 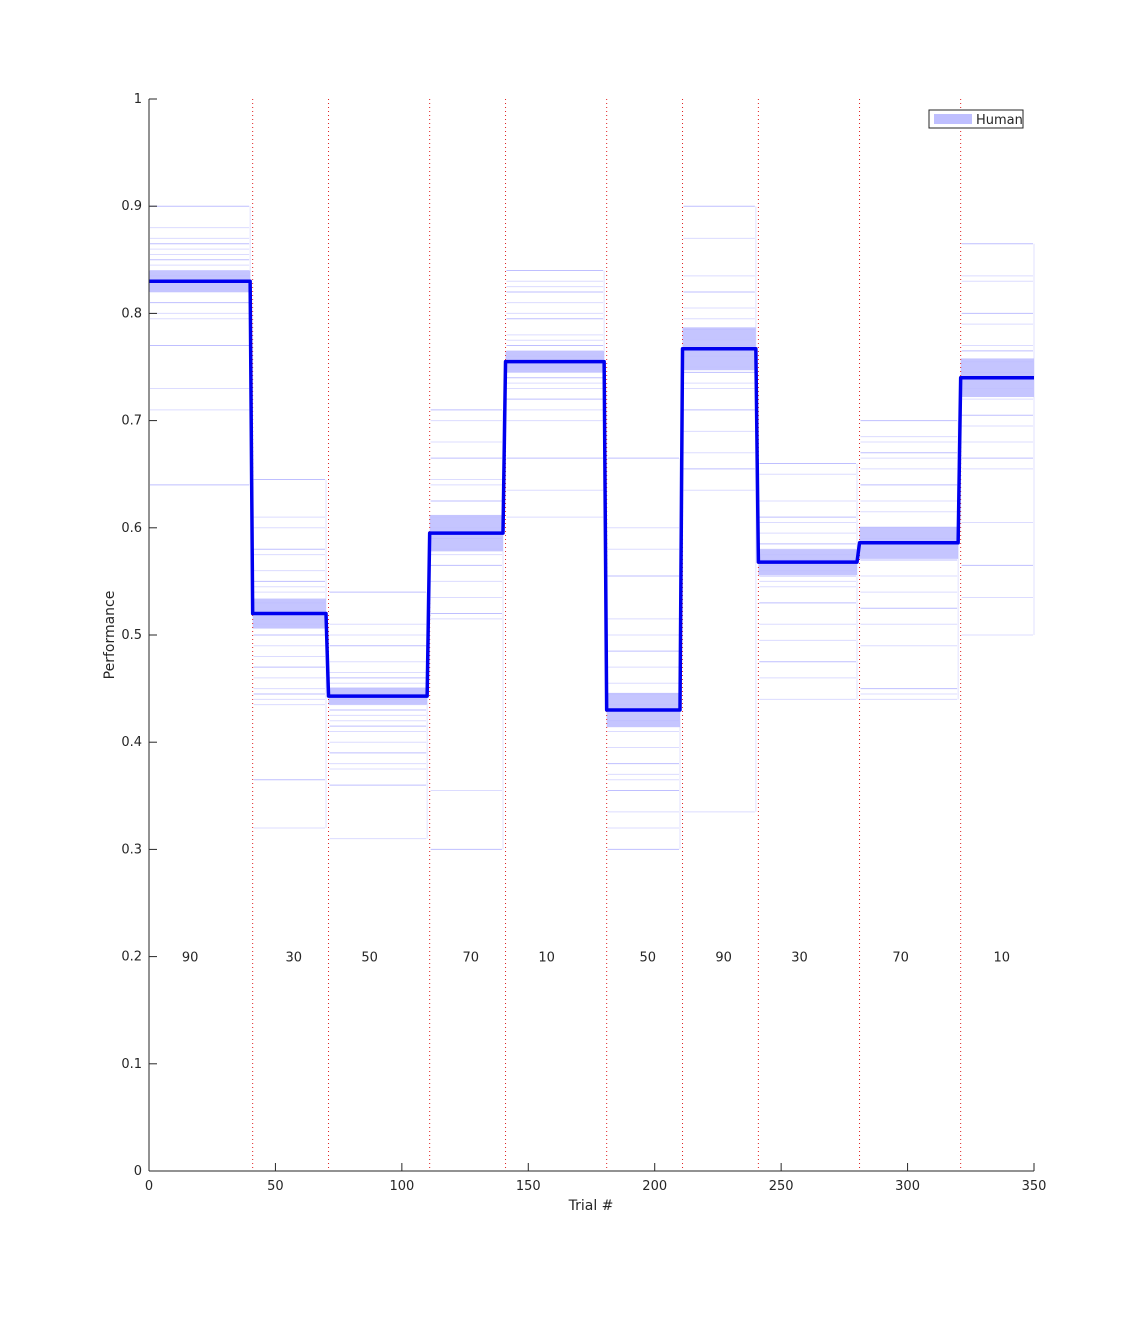 What do you see at coordinates (401, 1186) in the screenshot?
I see `x-tick-label-2: 100` at bounding box center [401, 1186].